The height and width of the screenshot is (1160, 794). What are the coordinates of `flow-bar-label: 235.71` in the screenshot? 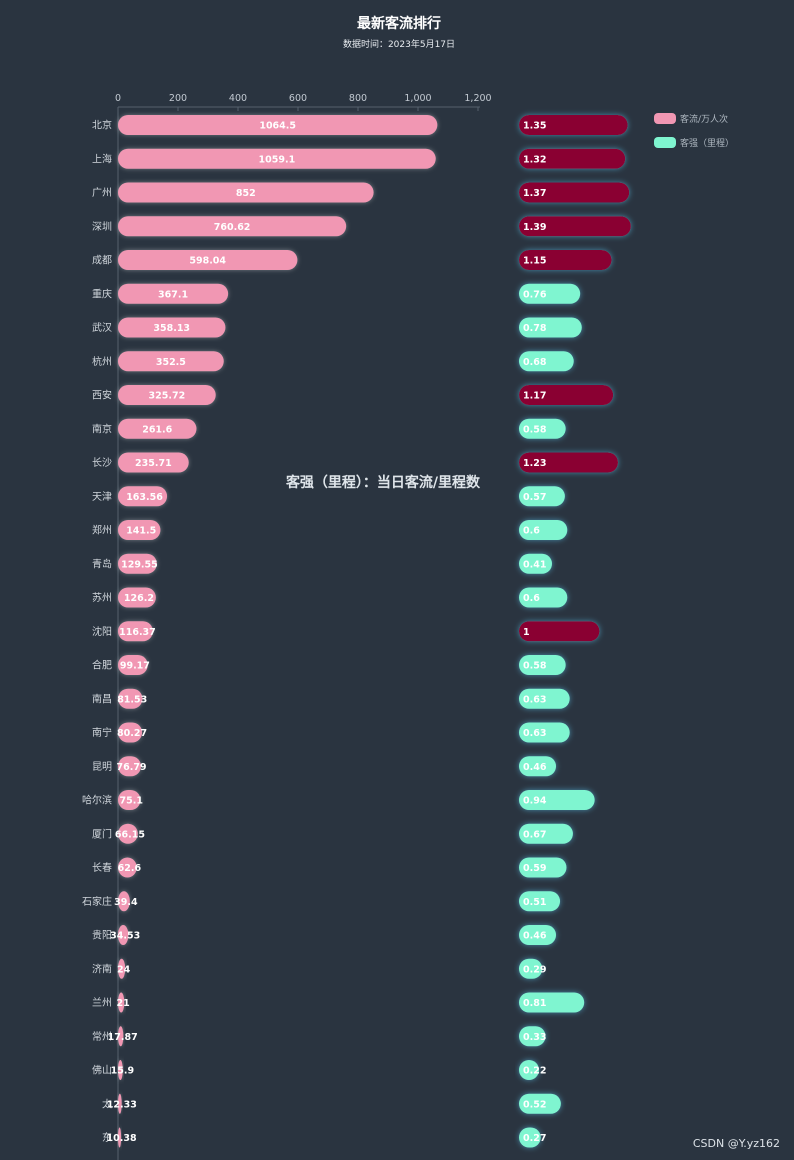 It's located at (153, 463).